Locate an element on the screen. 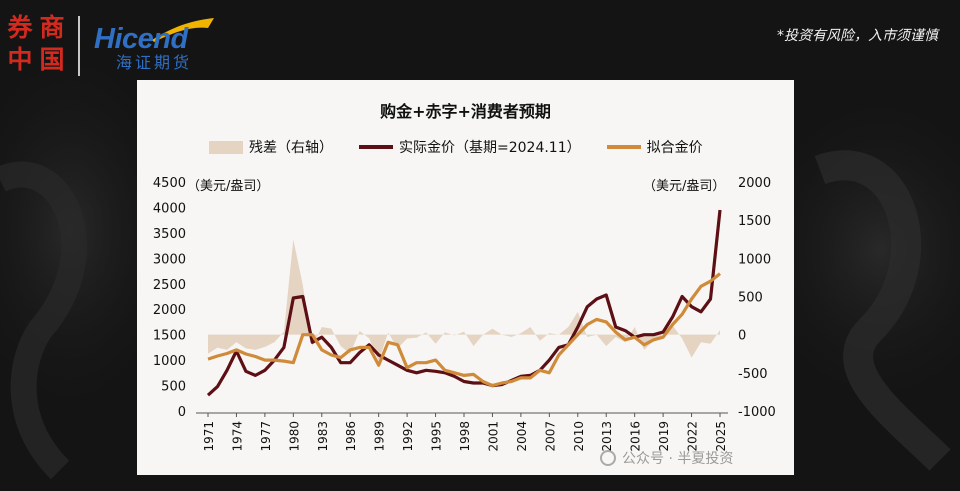 This screenshot has height=491, width=960. y-right-tick-label: 0 is located at coordinates (742, 336).